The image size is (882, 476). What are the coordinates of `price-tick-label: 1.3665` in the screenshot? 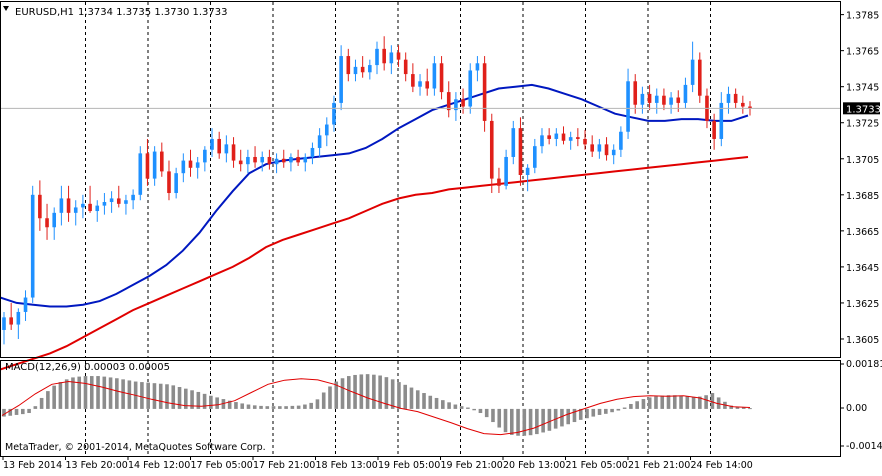 It's located at (862, 232).